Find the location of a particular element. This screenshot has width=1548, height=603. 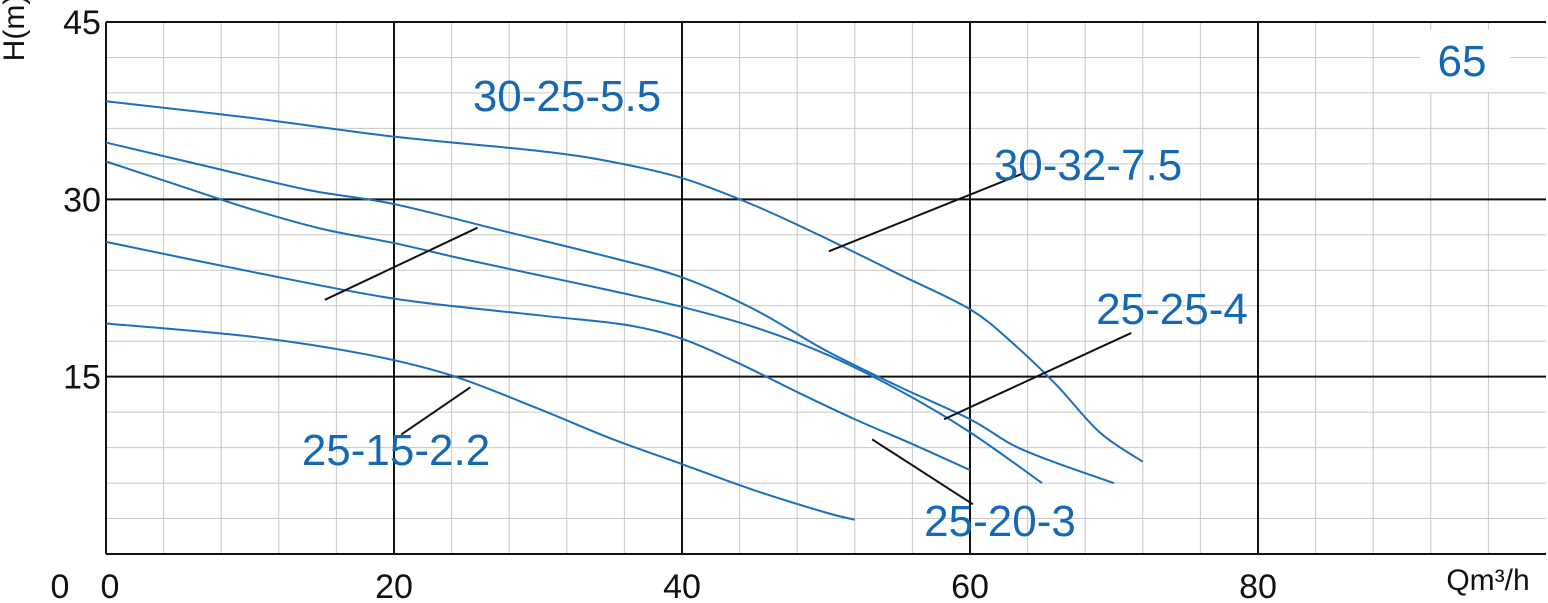

y-tick-label: 45 is located at coordinates (82, 23).